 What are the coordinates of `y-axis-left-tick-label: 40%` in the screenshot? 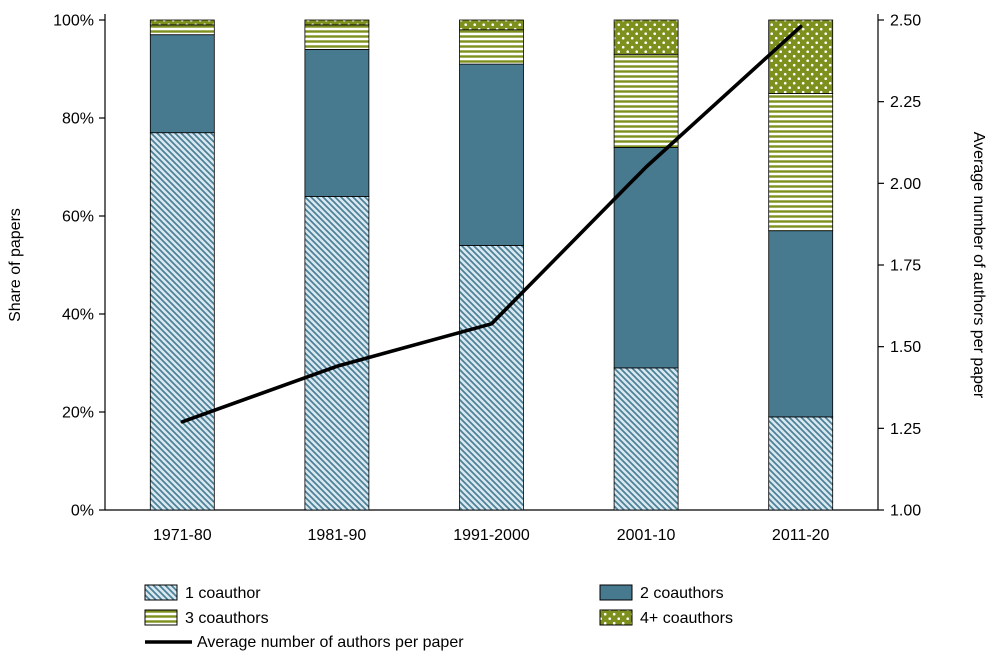 It's located at (78, 315).